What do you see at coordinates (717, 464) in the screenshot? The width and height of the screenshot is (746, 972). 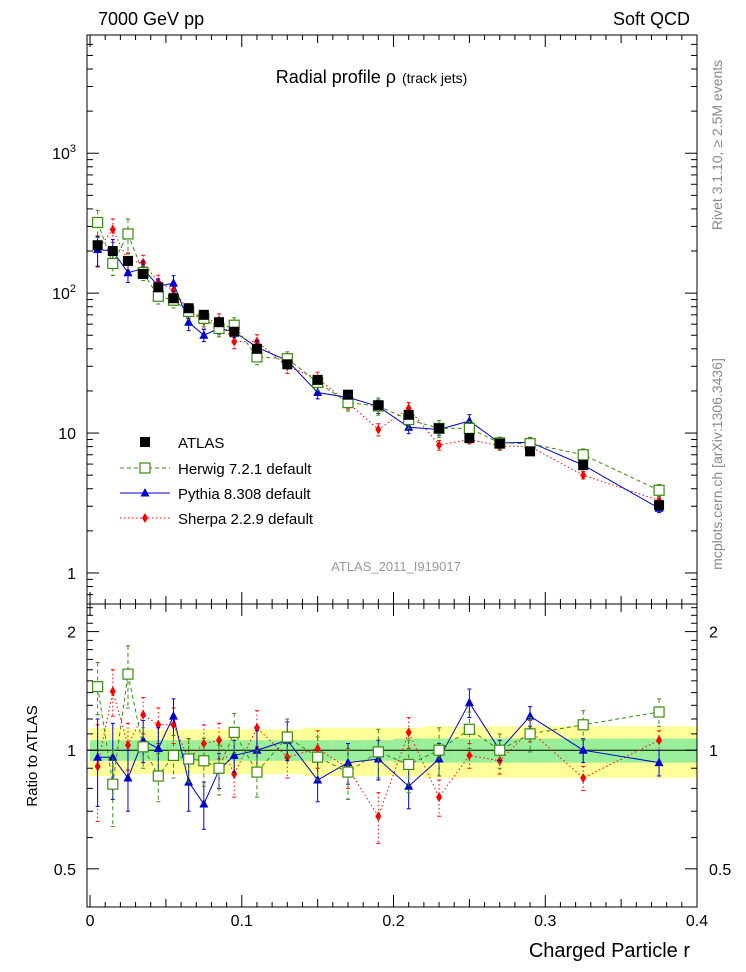 I see `side-label-mcplots: mcplots.cern.ch [arXiv:1306.3436]` at bounding box center [717, 464].